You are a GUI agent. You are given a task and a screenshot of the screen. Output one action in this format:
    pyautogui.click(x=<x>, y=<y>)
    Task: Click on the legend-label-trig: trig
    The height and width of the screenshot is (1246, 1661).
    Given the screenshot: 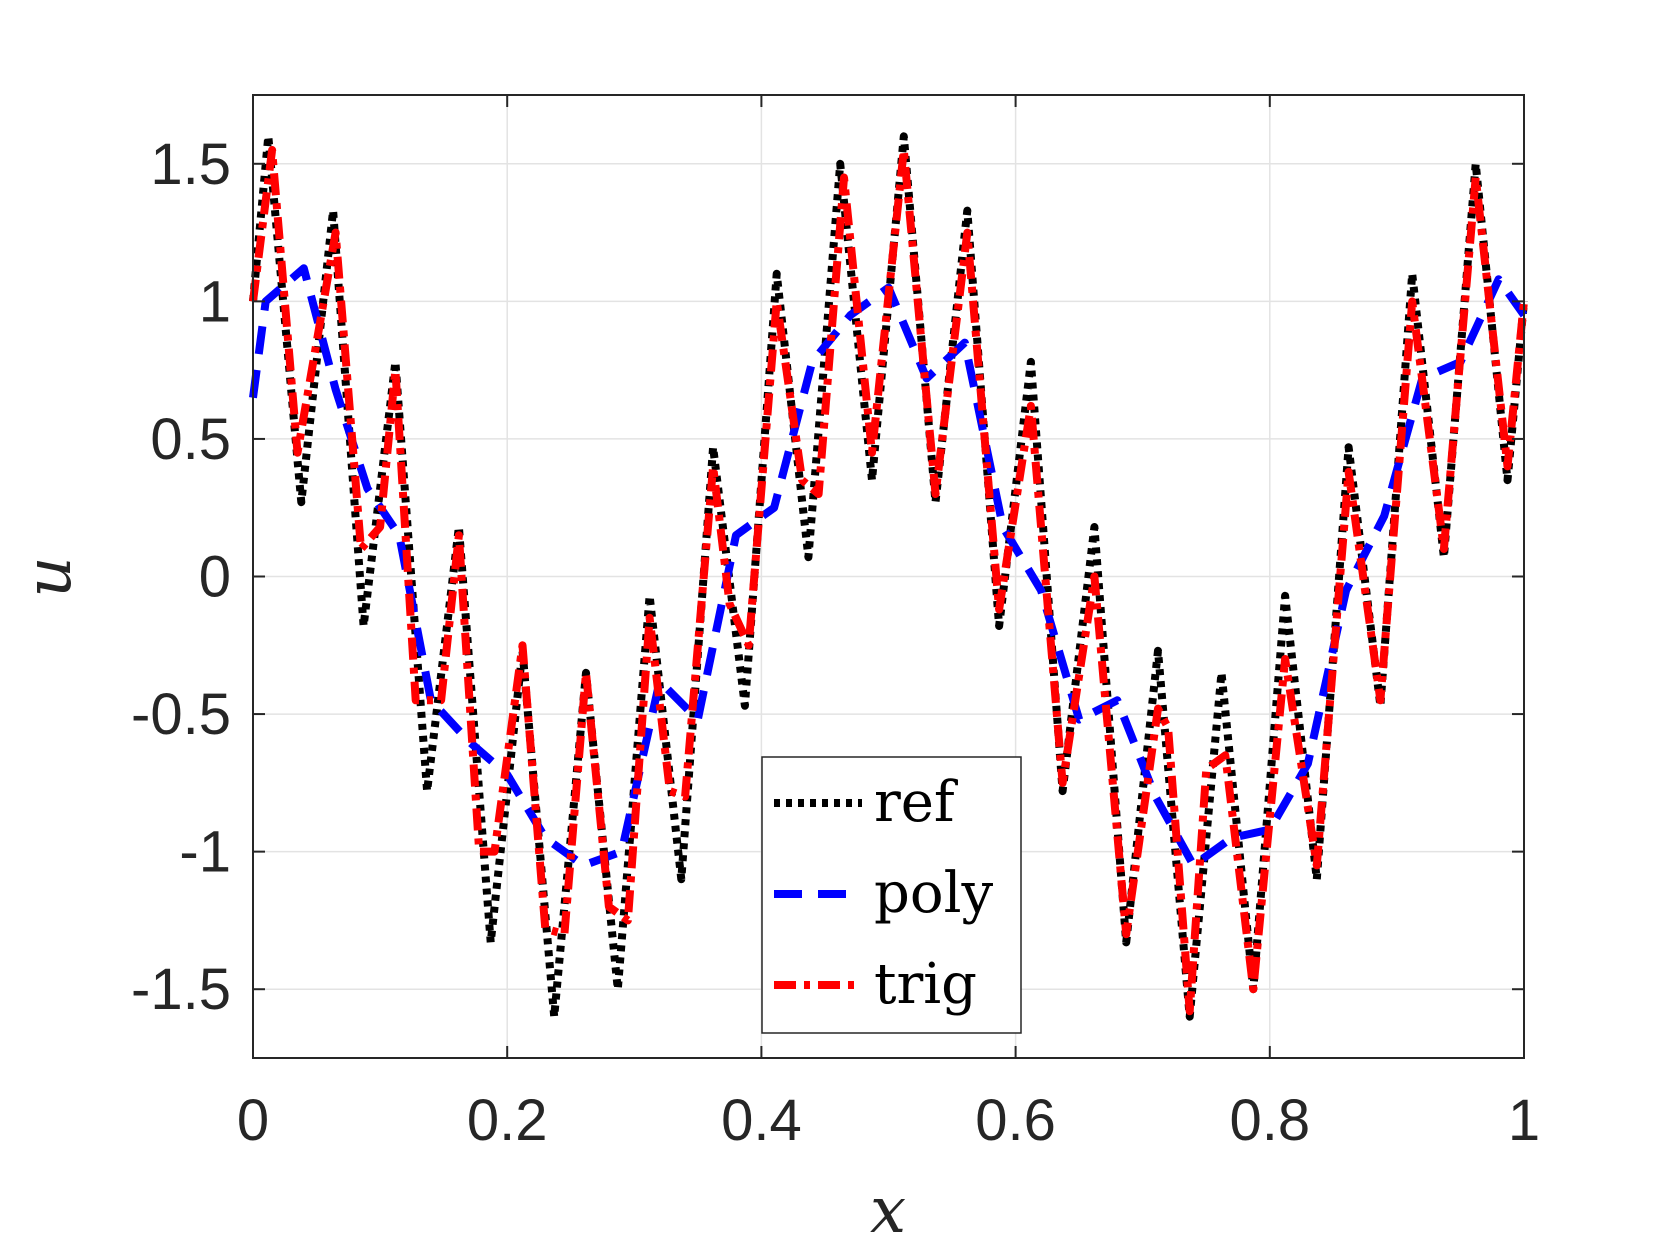 What is the action you would take?
    pyautogui.click(x=925, y=984)
    